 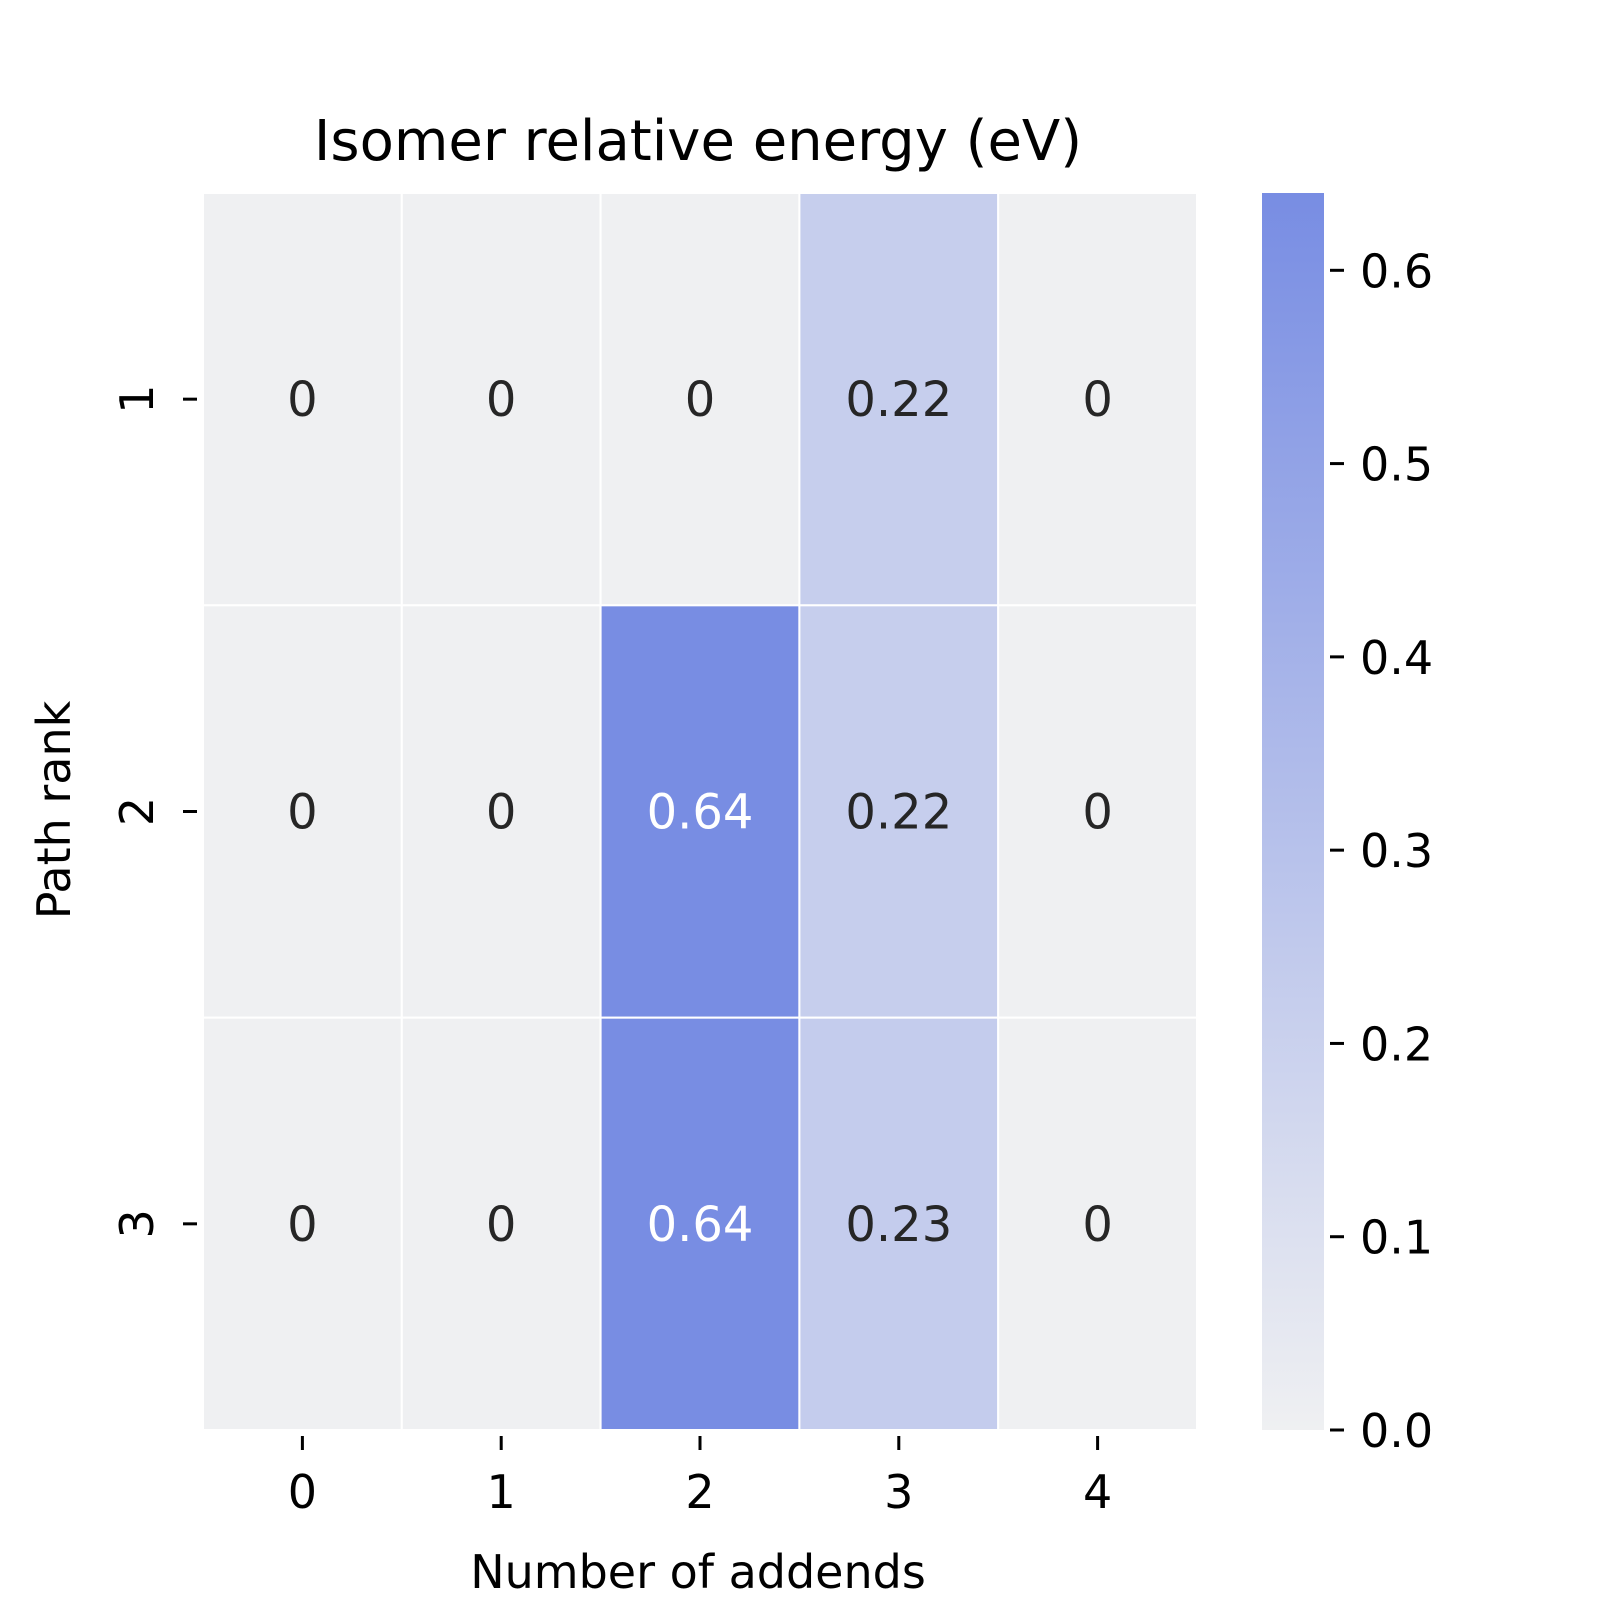 I want to click on colorbar-tick-label: 0.5, so click(x=1396, y=465).